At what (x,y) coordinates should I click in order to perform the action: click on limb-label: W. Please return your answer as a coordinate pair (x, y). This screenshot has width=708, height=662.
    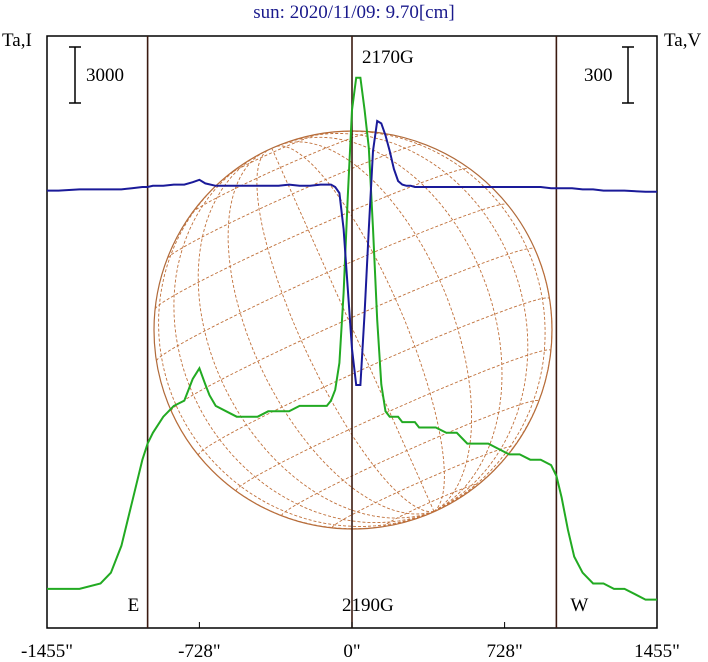
    Looking at the image, I should click on (579, 605).